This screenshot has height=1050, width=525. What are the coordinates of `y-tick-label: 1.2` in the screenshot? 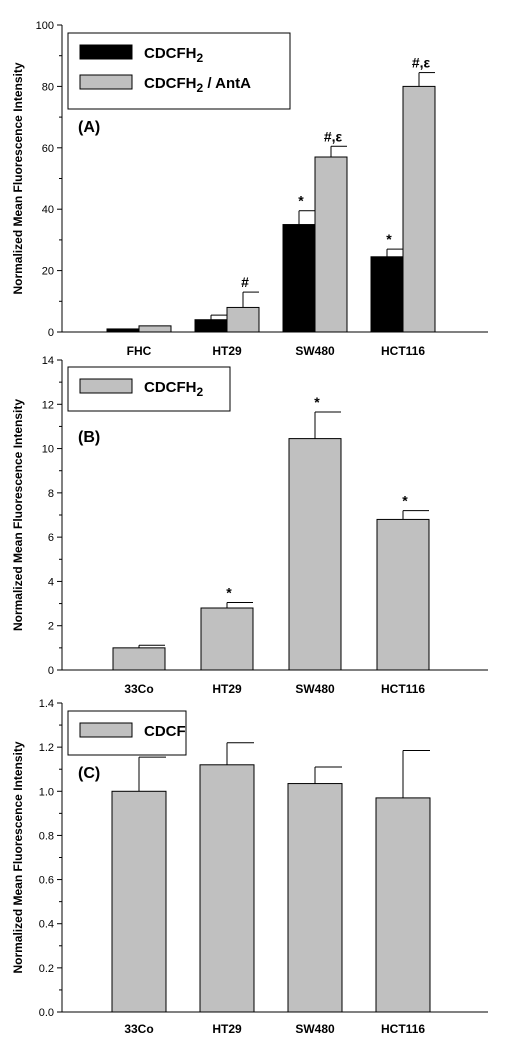 It's located at (46, 748).